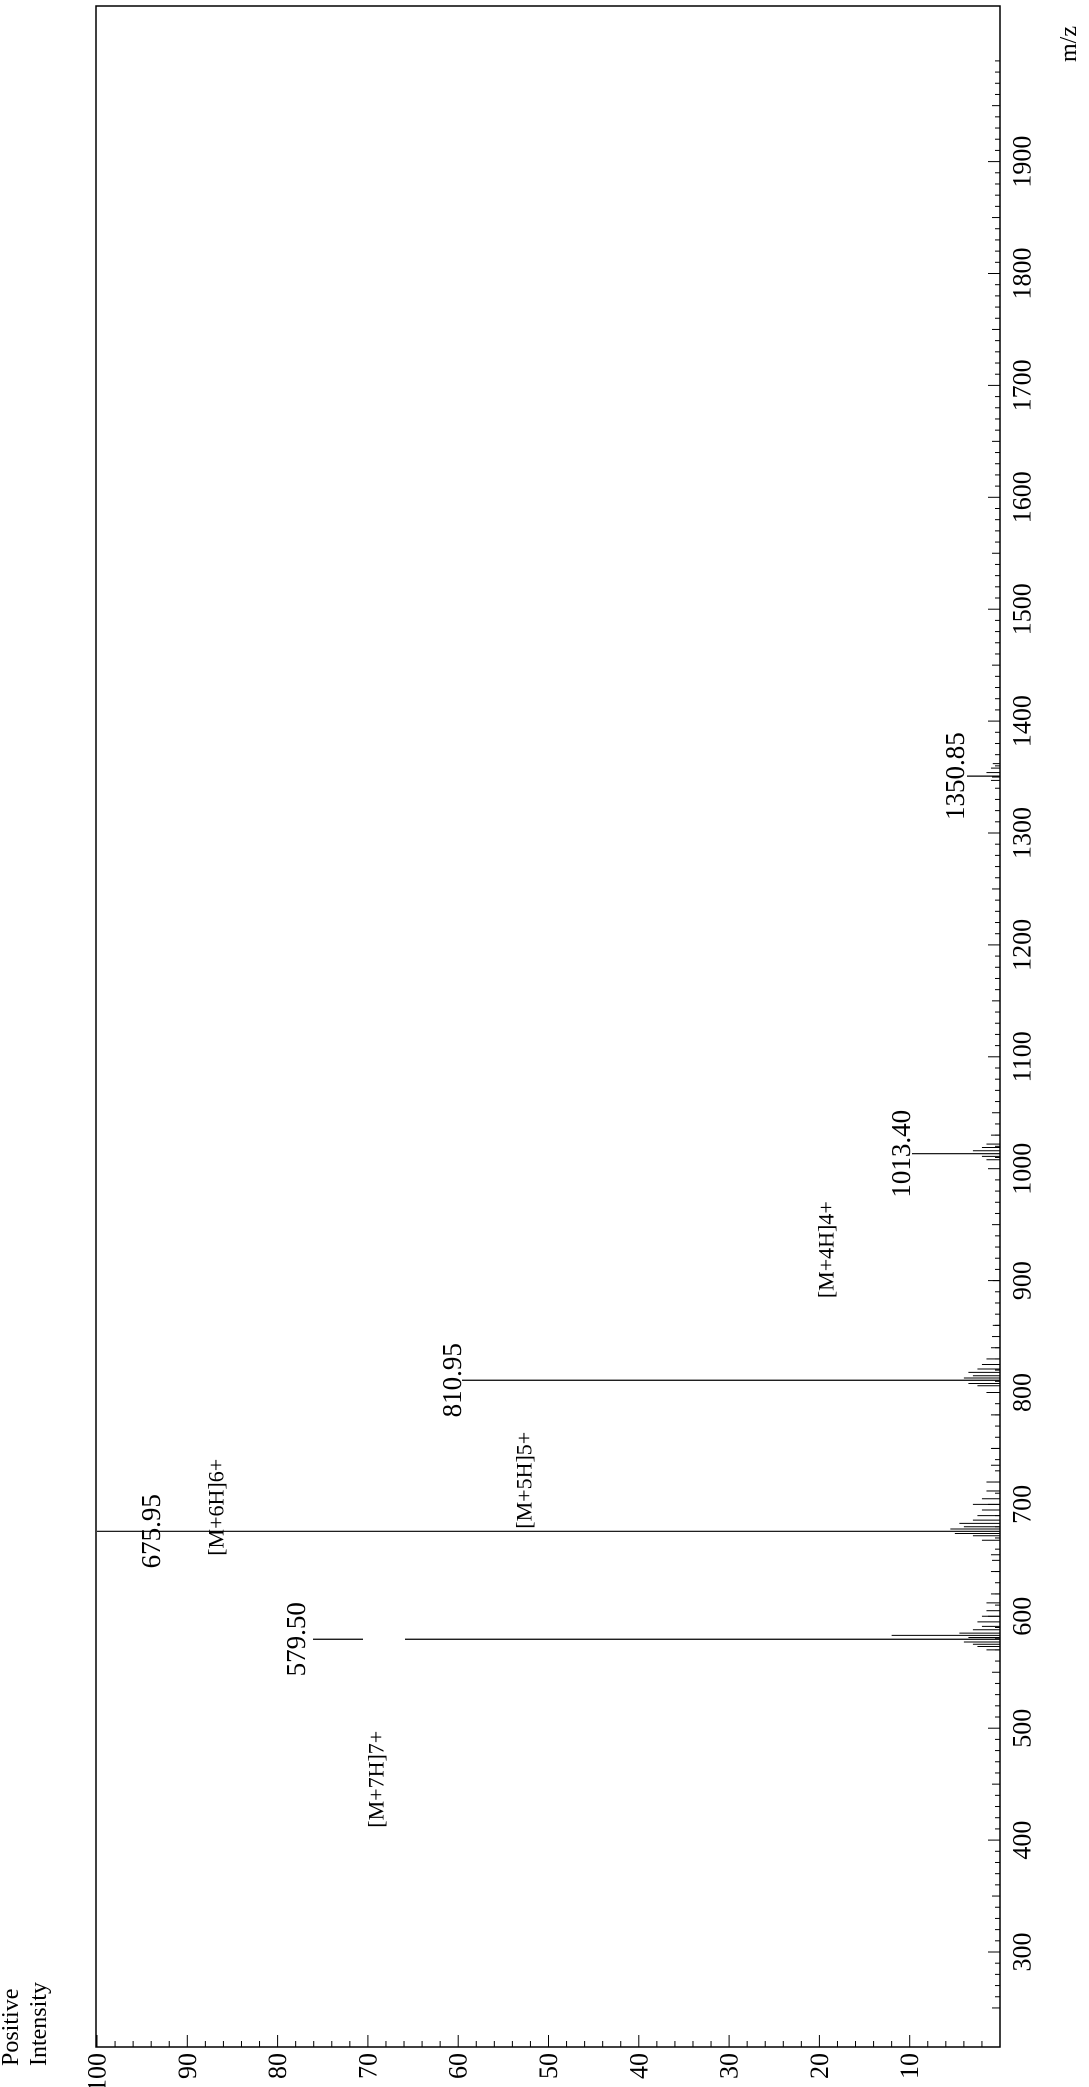 The width and height of the screenshot is (1089, 2087). What do you see at coordinates (1021, 274) in the screenshot?
I see `x-tick-label: 1800` at bounding box center [1021, 274].